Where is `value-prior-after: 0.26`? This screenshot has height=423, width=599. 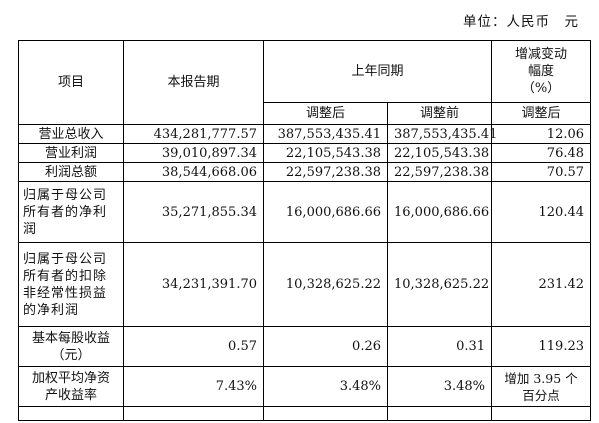 value-prior-after: 0.26 is located at coordinates (325, 346).